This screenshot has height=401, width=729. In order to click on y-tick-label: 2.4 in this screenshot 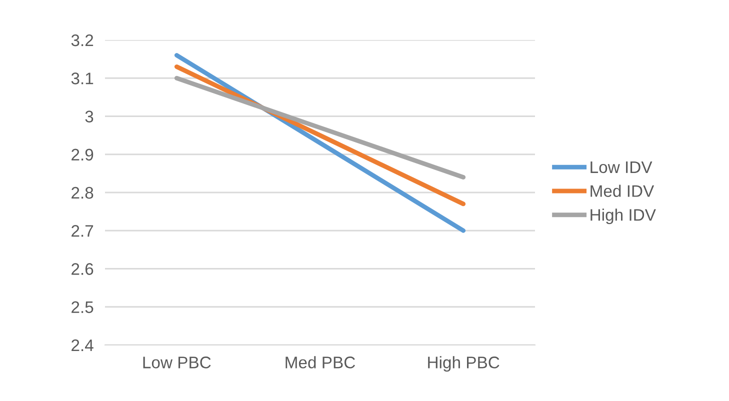, I will do `click(83, 345)`.